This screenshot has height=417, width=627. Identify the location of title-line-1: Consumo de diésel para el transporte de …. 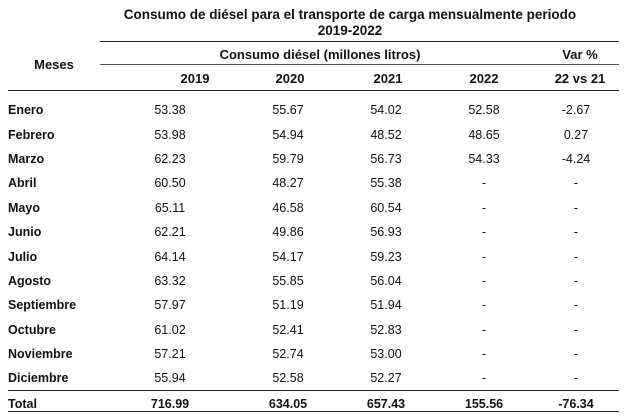
(350, 14).